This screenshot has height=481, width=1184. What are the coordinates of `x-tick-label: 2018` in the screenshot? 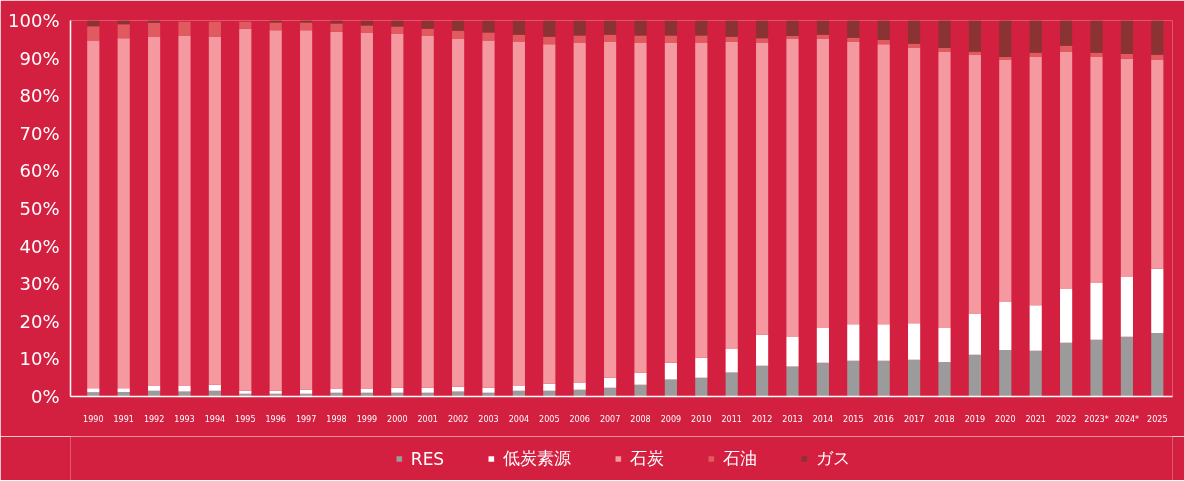 It's located at (944, 419).